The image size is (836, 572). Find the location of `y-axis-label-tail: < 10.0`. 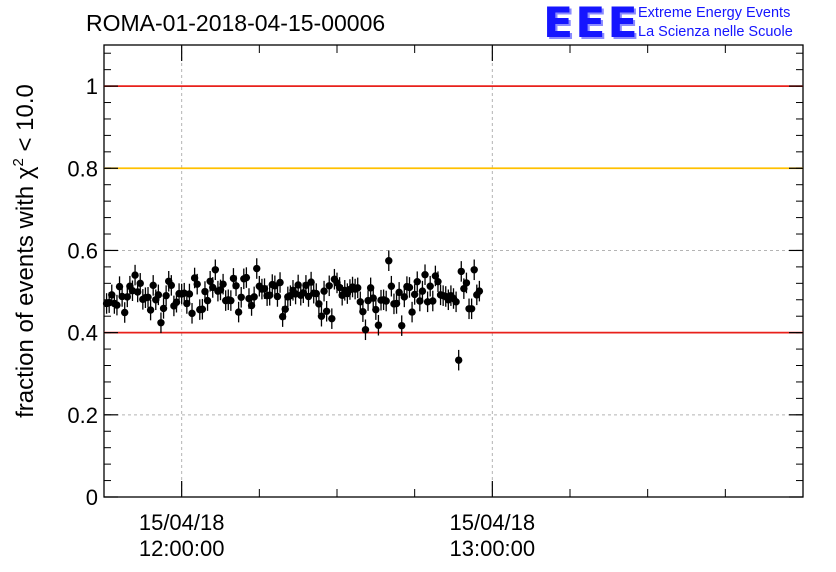

y-axis-label-tail: < 10.0 is located at coordinates (25, 121).